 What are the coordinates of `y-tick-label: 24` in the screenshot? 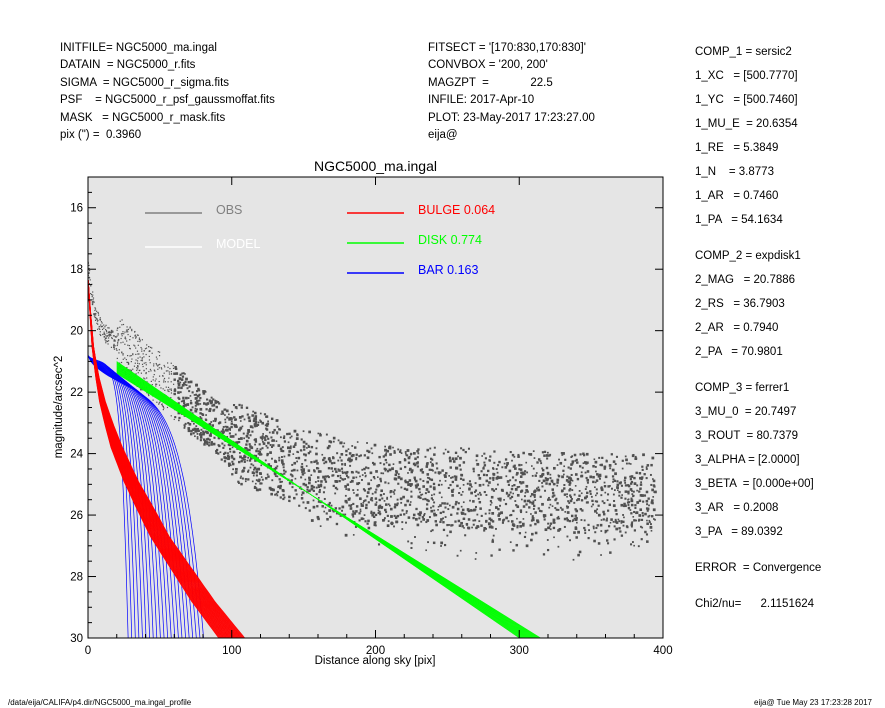 It's located at (76, 455).